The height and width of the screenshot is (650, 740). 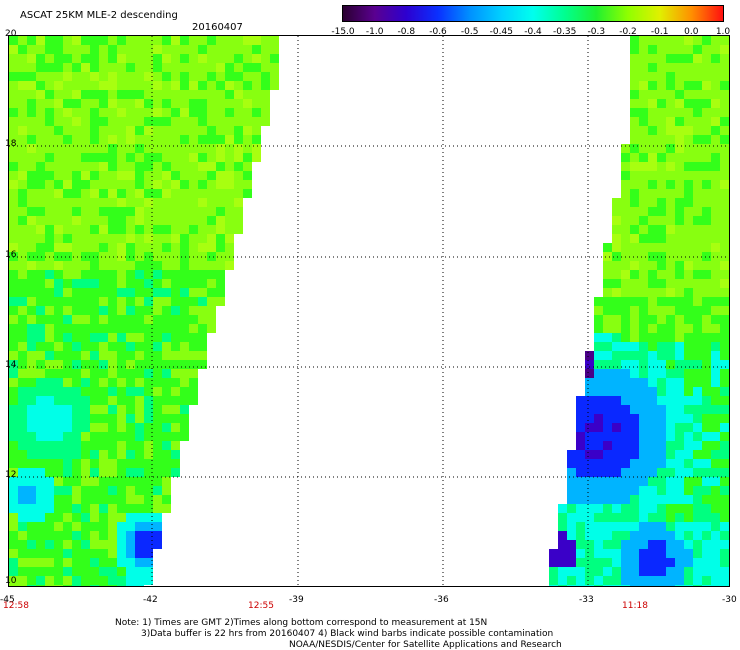 I want to click on latitude-tick-label: 20, so click(x=11, y=34).